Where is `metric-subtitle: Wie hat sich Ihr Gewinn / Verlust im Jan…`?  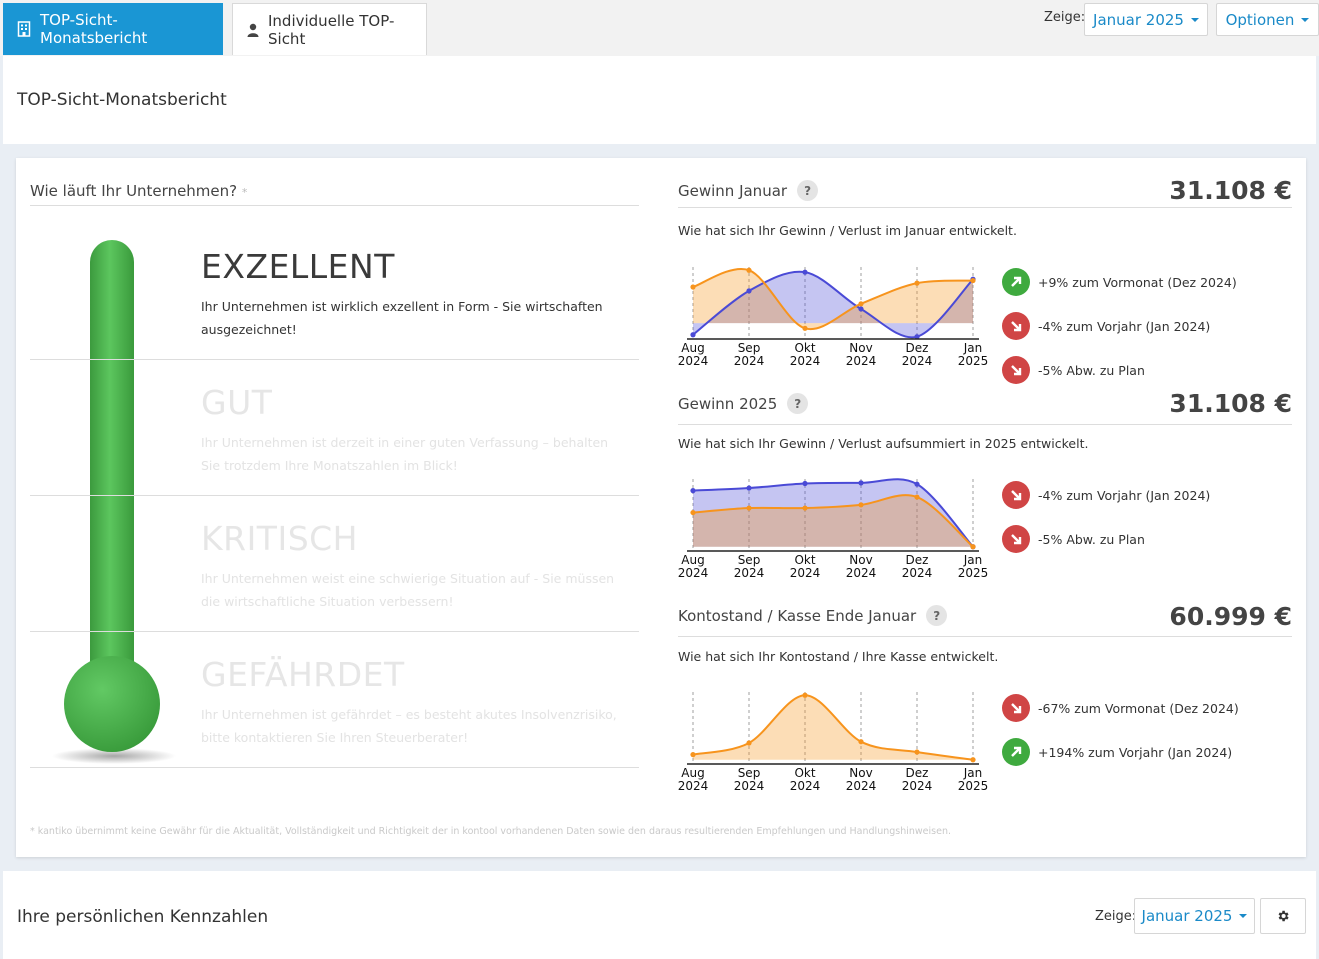
metric-subtitle: Wie hat sich Ihr Gewinn / Verlust im Jan… is located at coordinates (847, 230).